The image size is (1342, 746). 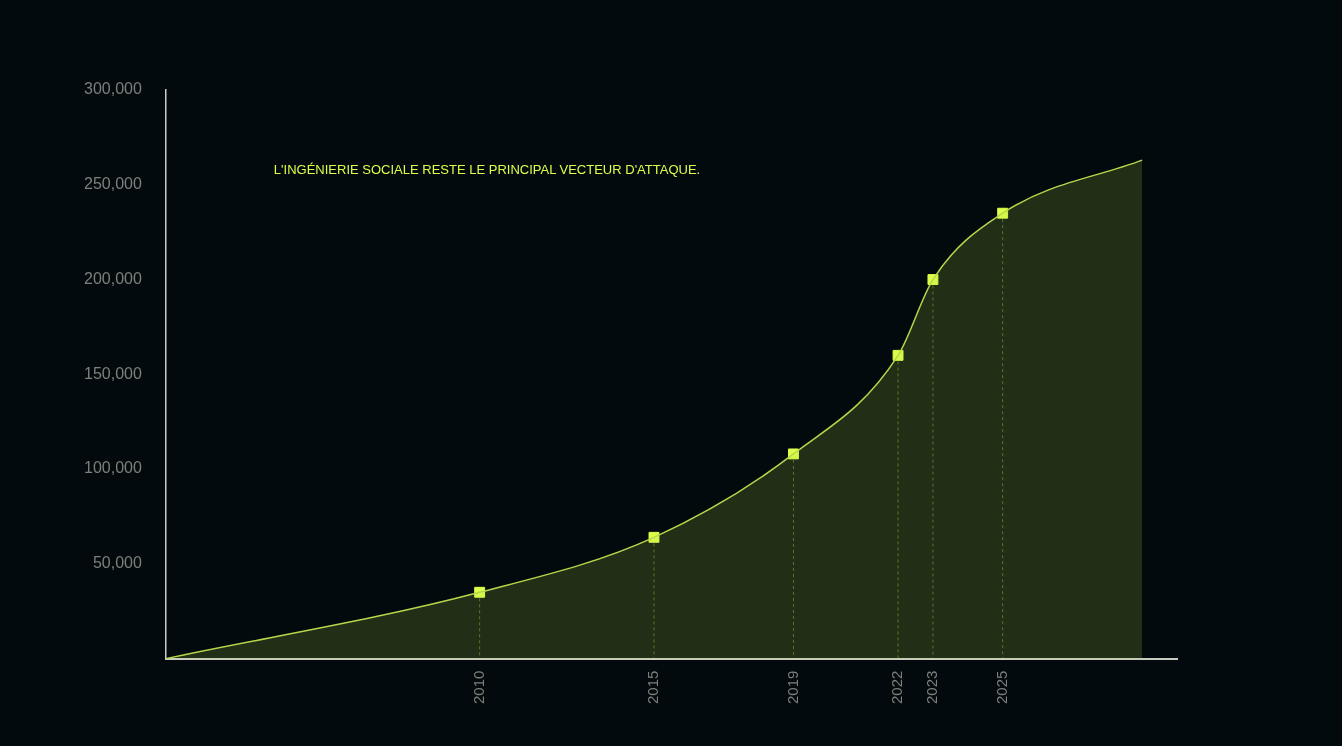 What do you see at coordinates (117, 563) in the screenshot?
I see `y-tick-label: 50,000` at bounding box center [117, 563].